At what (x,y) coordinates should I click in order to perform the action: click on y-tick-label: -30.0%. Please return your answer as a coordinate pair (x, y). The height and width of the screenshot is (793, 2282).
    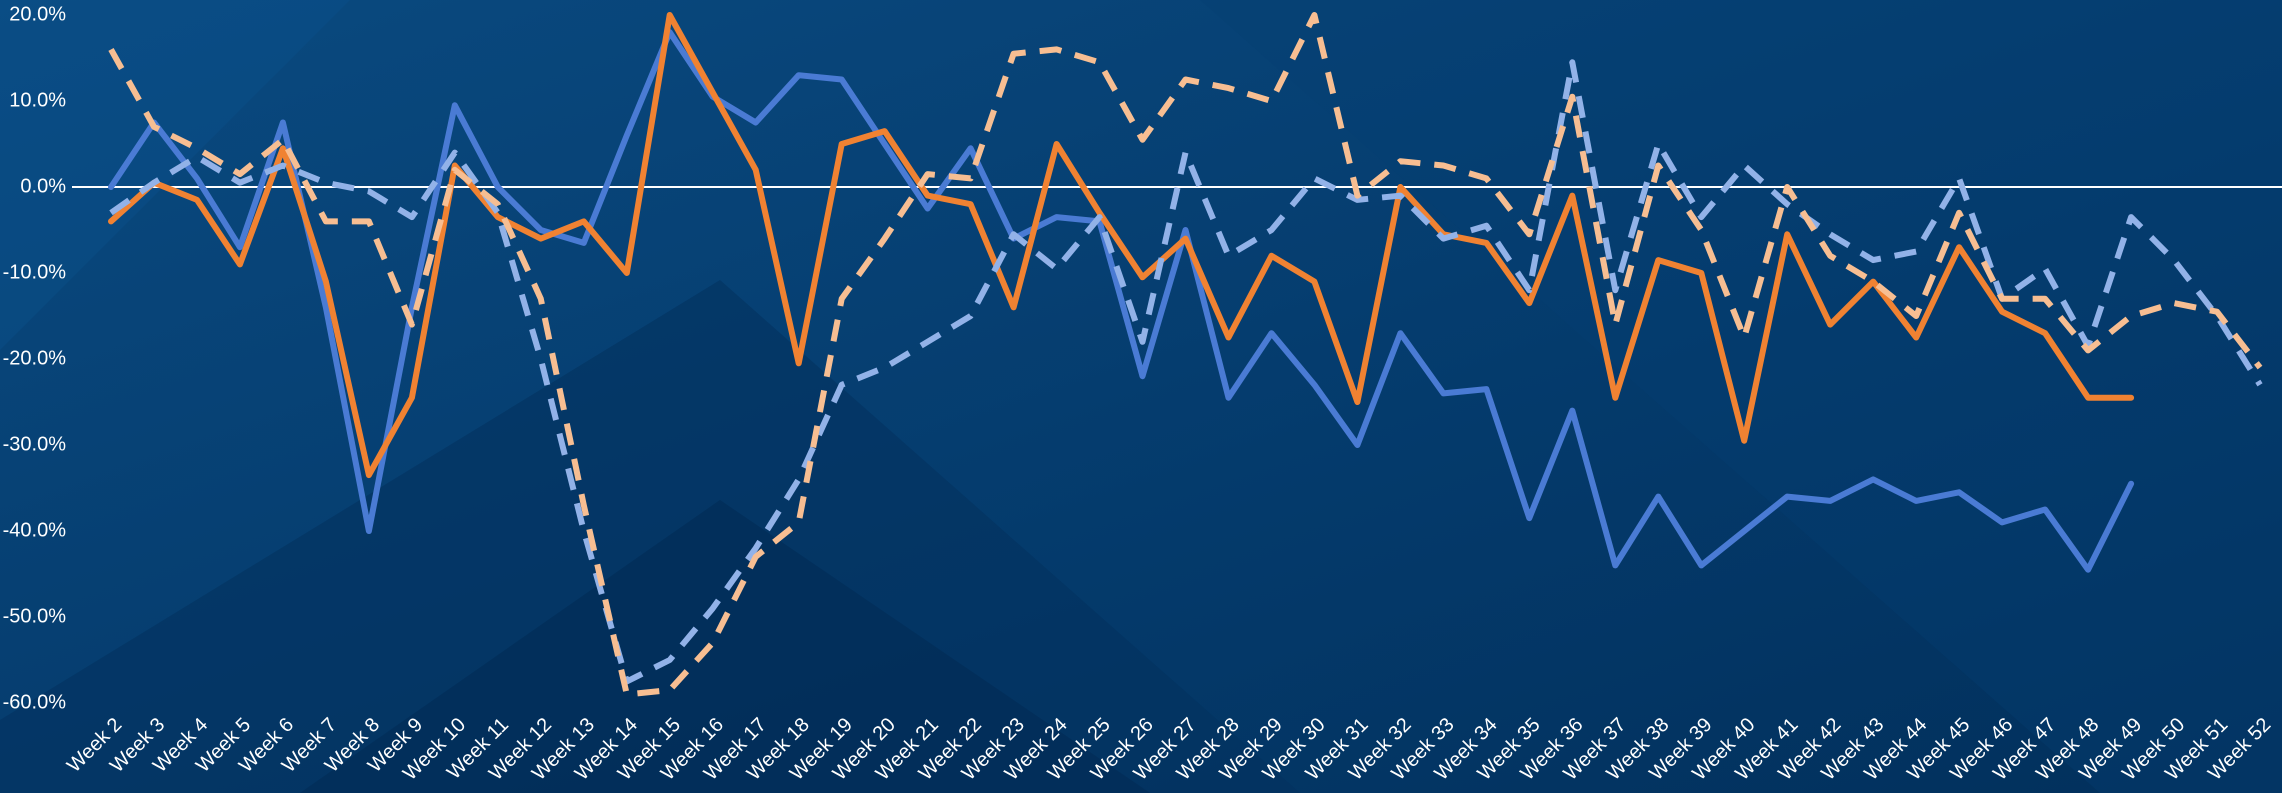
    Looking at the image, I should click on (35, 444).